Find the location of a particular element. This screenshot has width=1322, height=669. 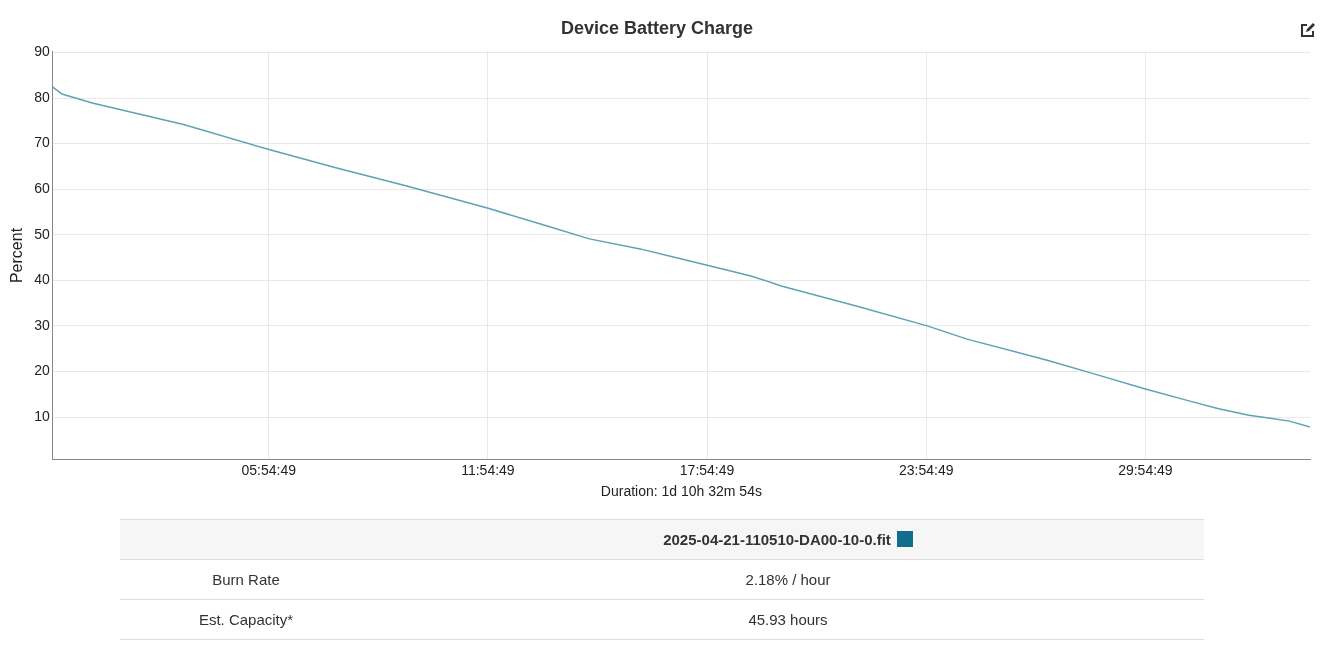

text: 2.18% / hour is located at coordinates (788, 579).